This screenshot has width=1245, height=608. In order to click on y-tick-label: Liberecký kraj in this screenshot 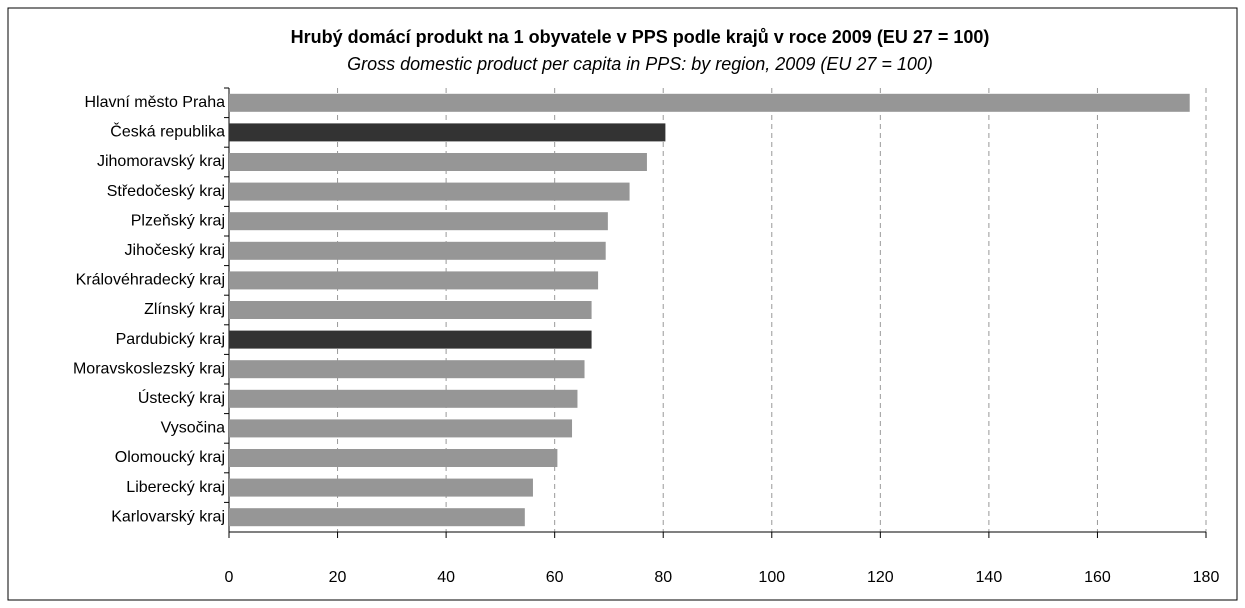, I will do `click(175, 487)`.